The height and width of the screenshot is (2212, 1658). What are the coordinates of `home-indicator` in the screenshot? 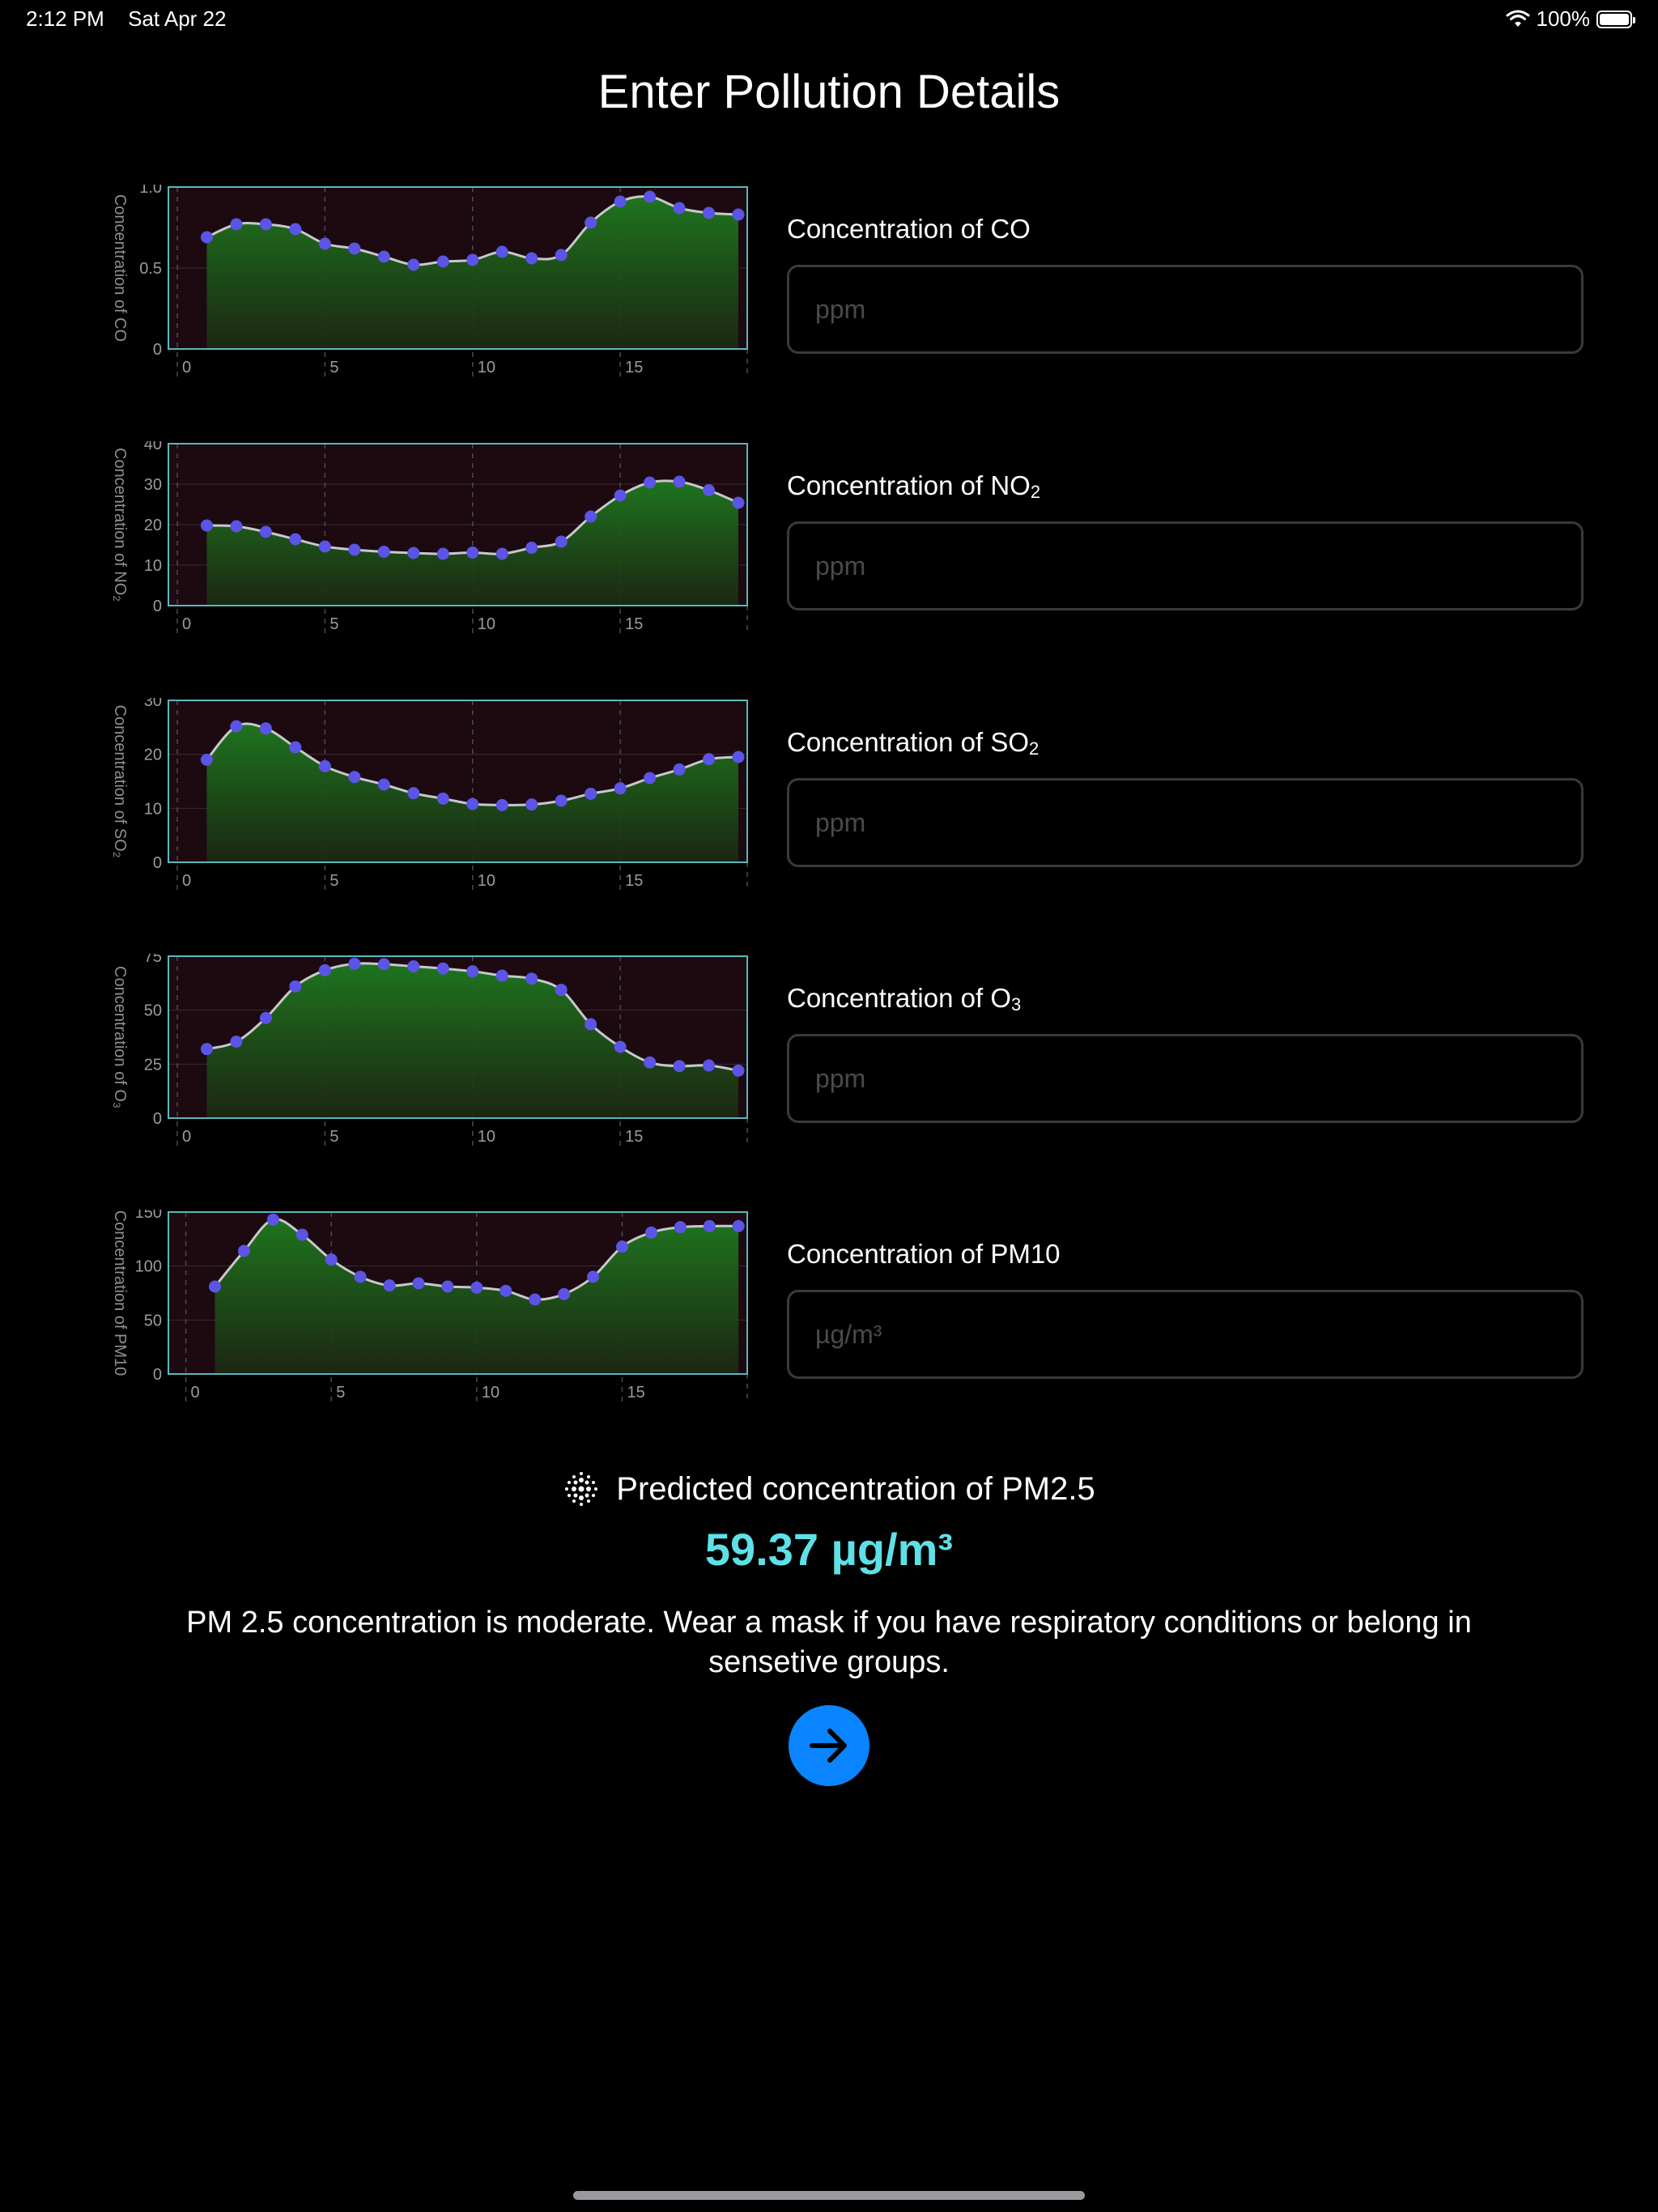 It's located at (829, 2196).